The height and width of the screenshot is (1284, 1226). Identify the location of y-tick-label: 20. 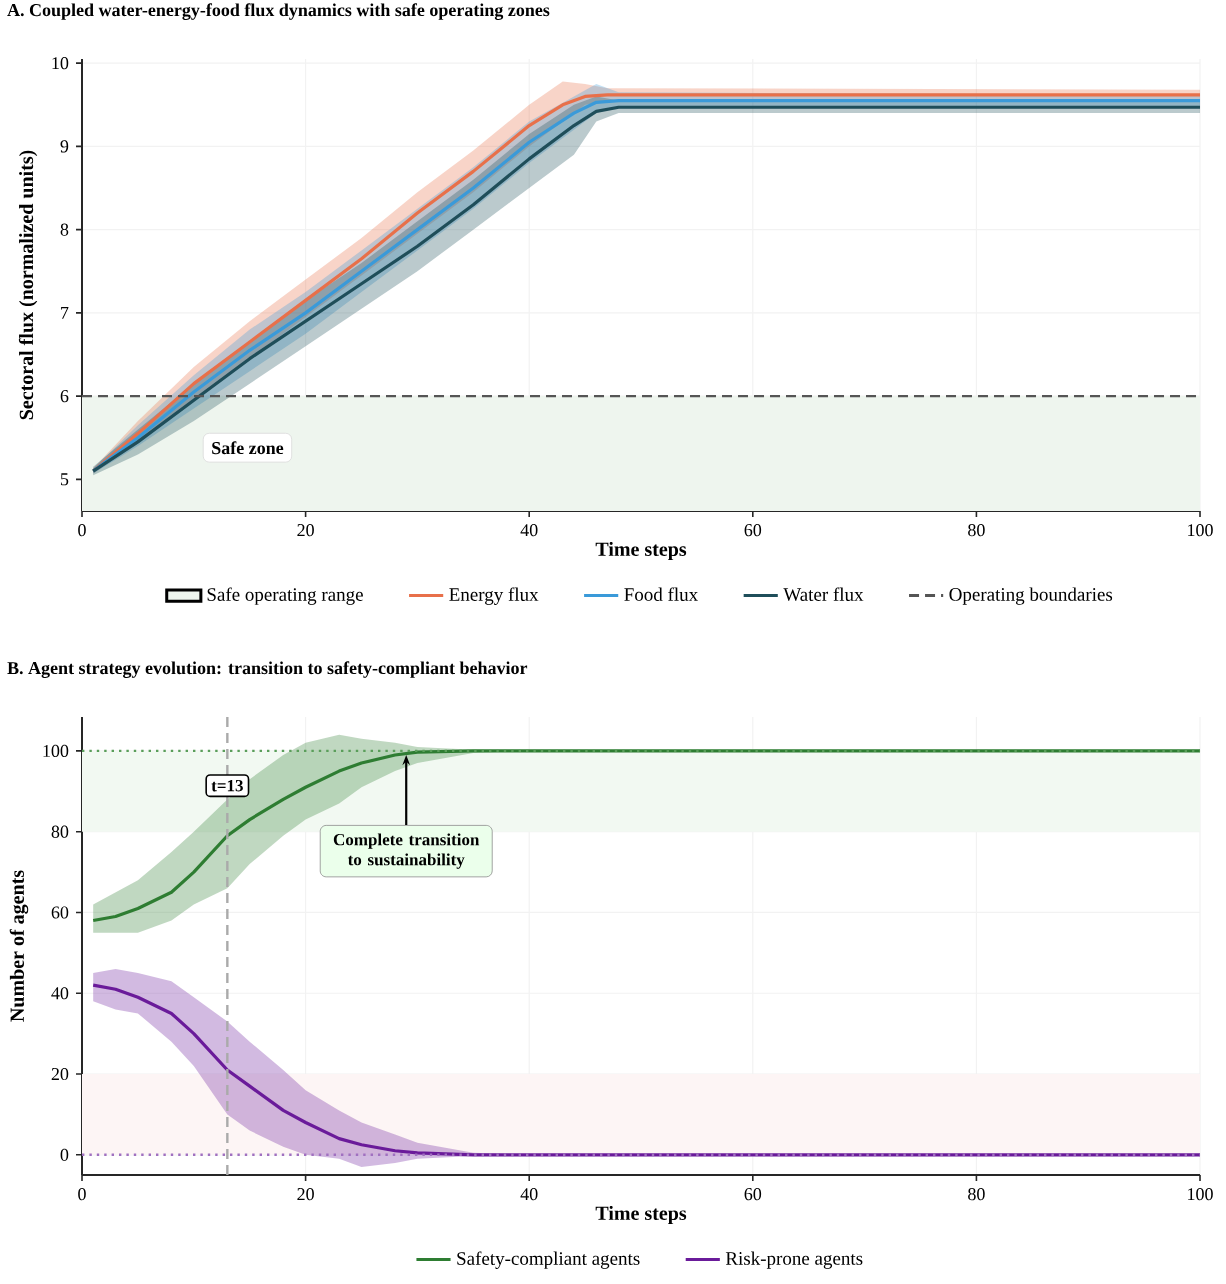
(60, 1074).